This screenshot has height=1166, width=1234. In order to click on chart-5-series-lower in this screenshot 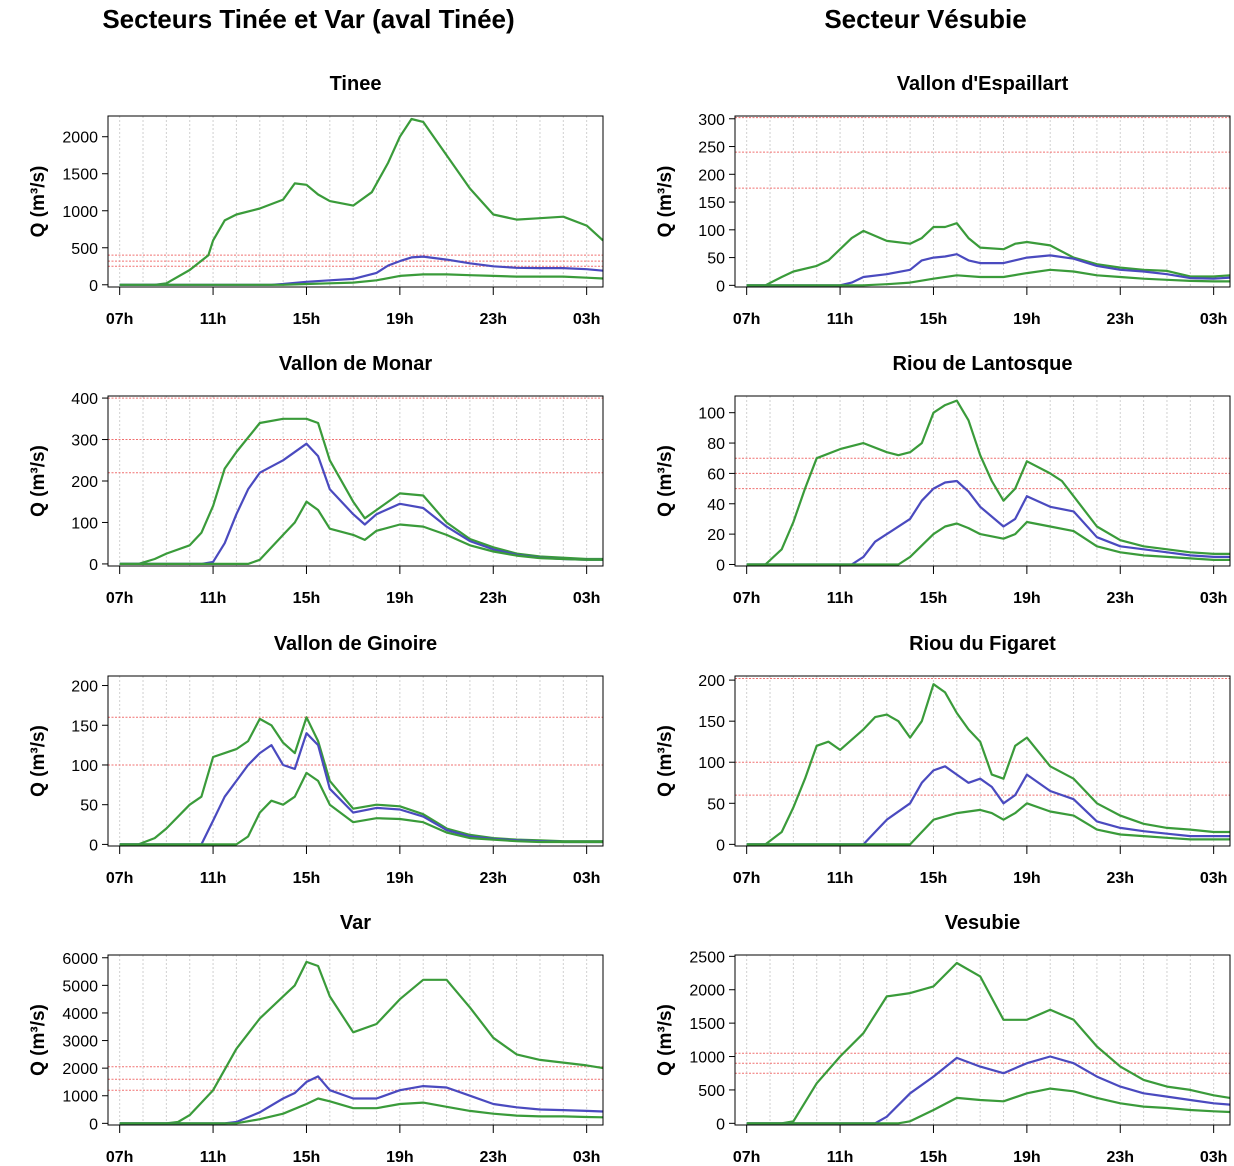, I will do `click(988, 824)`.